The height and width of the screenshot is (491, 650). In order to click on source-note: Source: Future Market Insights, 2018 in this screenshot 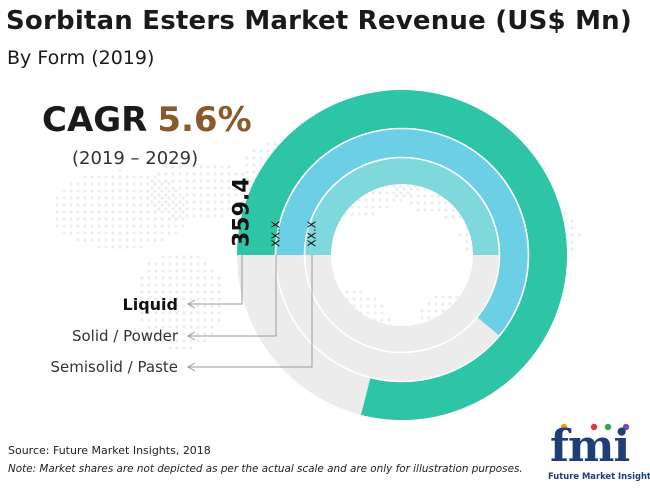, I will do `click(109, 450)`.